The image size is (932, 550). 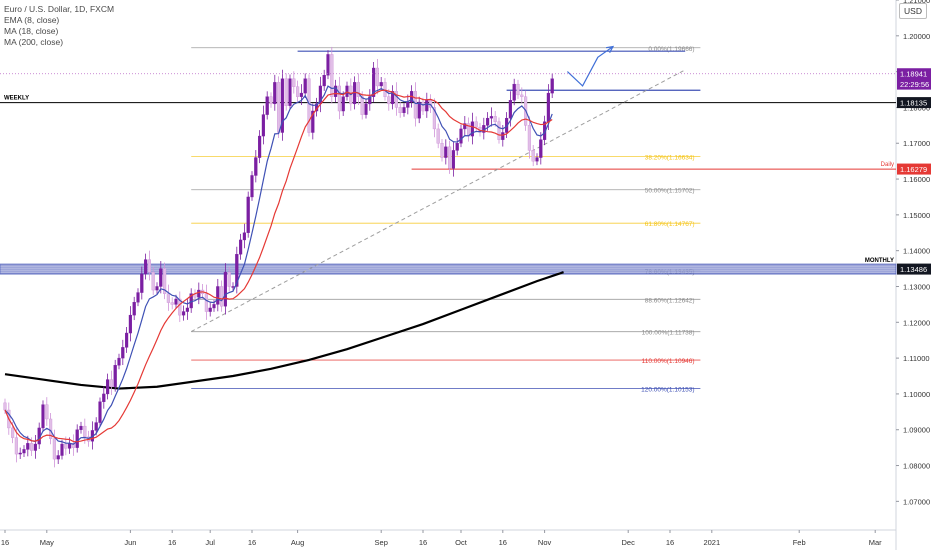 I want to click on x-tick-label: Feb, so click(x=799, y=542).